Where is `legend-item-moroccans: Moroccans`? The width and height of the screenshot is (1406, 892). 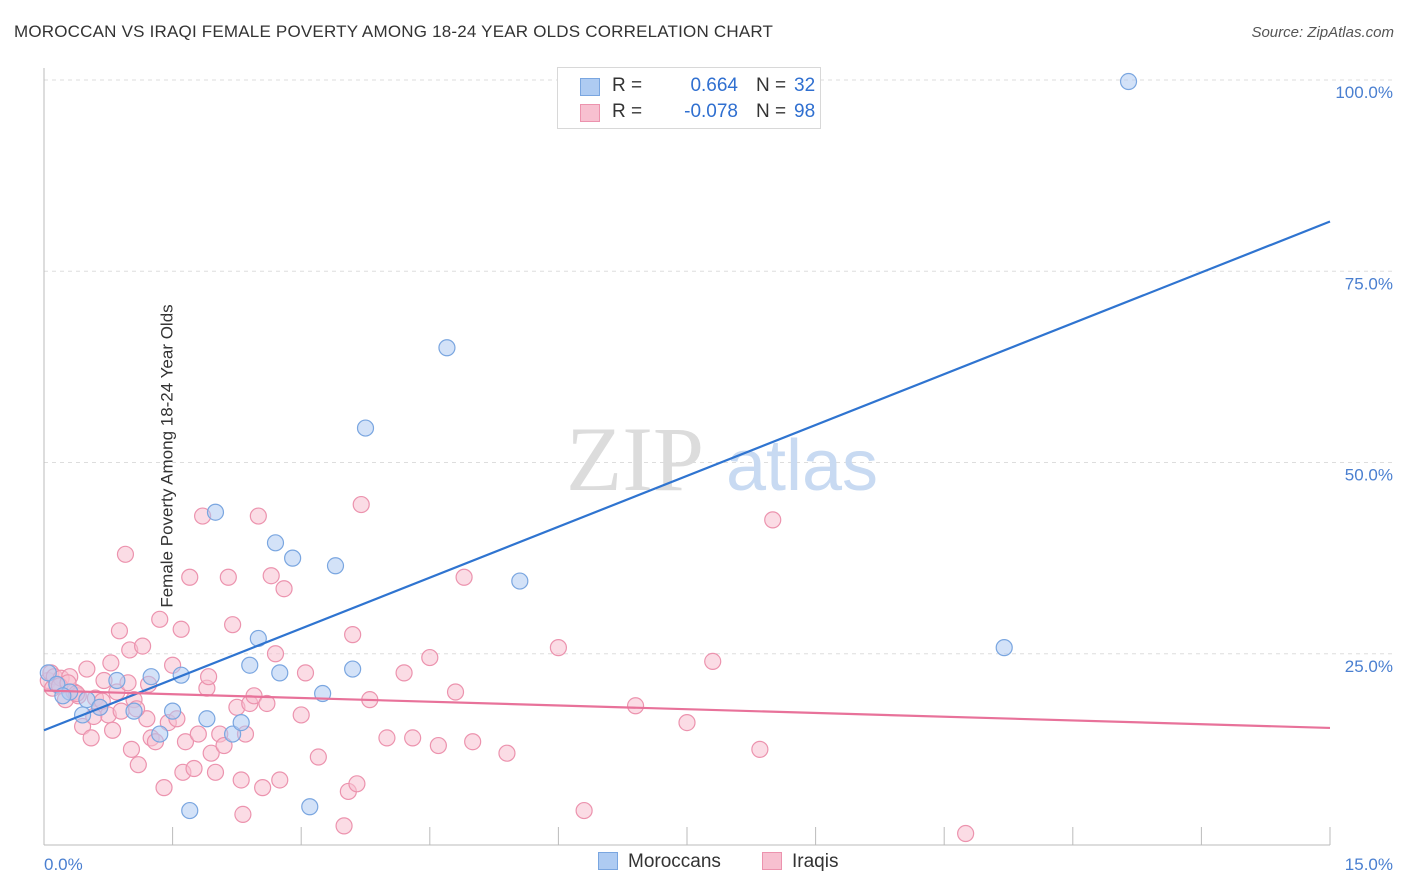 legend-item-moroccans: Moroccans is located at coordinates (659, 862).